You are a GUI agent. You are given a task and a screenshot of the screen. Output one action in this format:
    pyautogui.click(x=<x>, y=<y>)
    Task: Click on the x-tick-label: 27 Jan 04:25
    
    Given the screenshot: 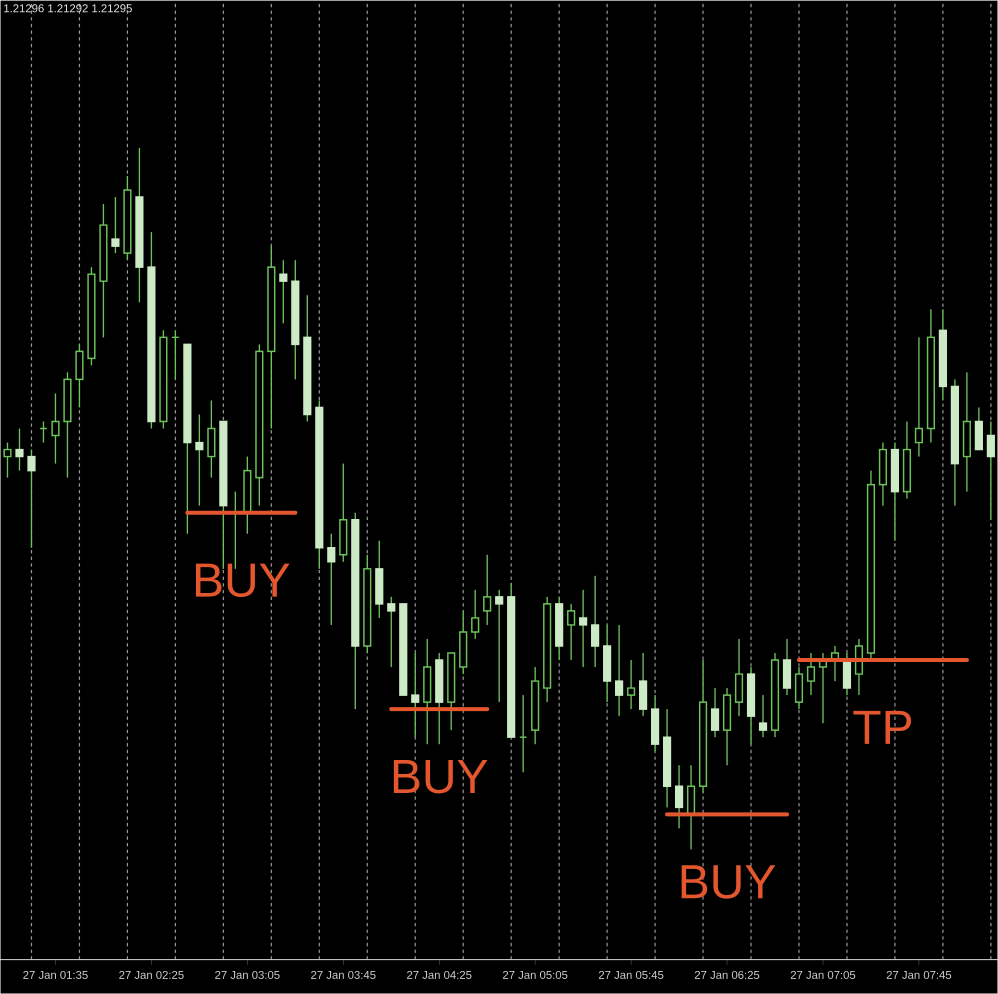 What is the action you would take?
    pyautogui.click(x=439, y=975)
    